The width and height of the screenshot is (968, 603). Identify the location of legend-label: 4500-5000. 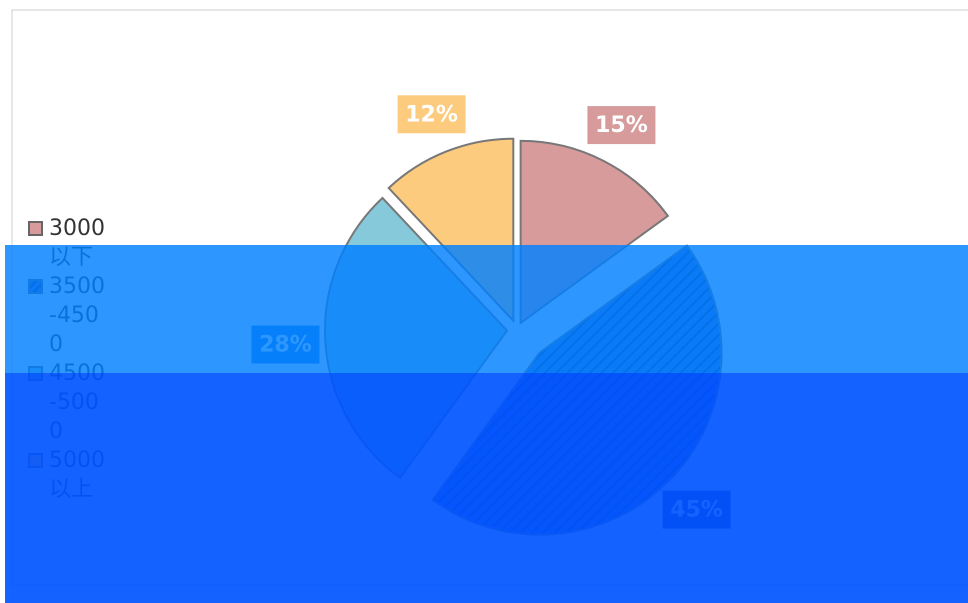
(77, 402).